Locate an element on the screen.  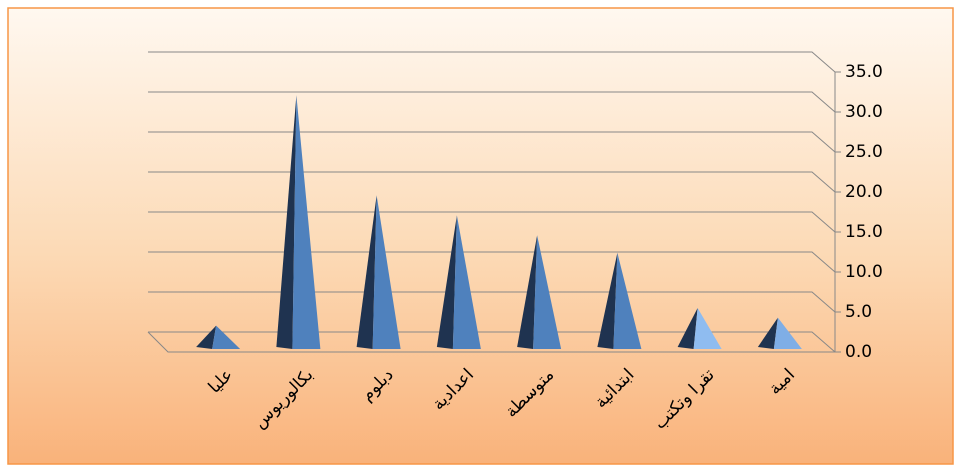
y-tick-label: 20.0 is located at coordinates (864, 192).